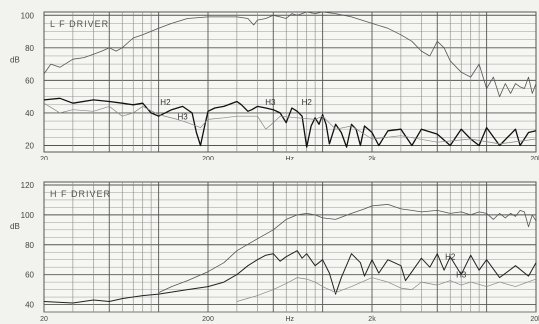 Image resolution: width=539 pixels, height=324 pixels. What do you see at coordinates (289, 158) in the screenshot?
I see `lf-xtick-label: Hz` at bounding box center [289, 158].